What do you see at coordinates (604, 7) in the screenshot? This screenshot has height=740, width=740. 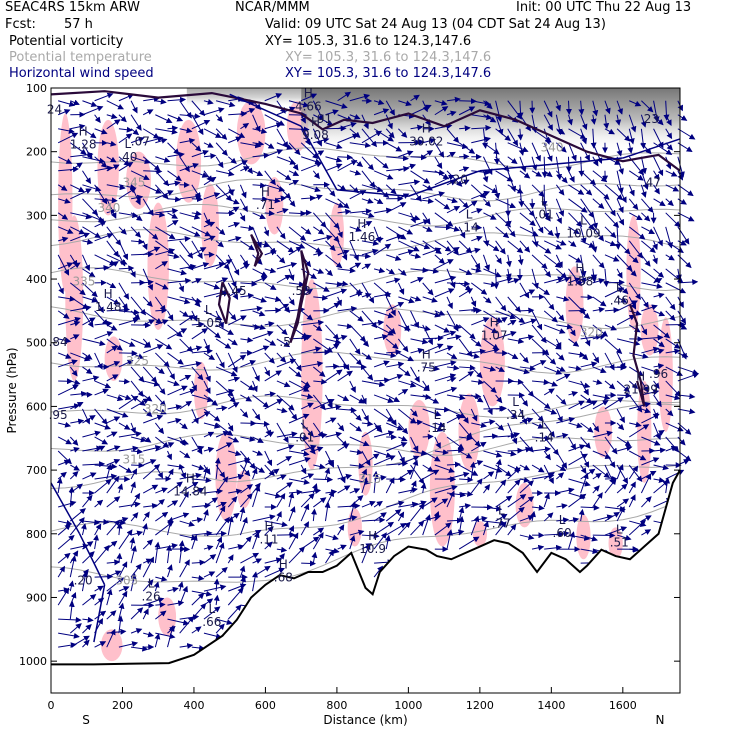 I see `init-time: Init: 00 UTC Thu 22 Aug 13` at bounding box center [604, 7].